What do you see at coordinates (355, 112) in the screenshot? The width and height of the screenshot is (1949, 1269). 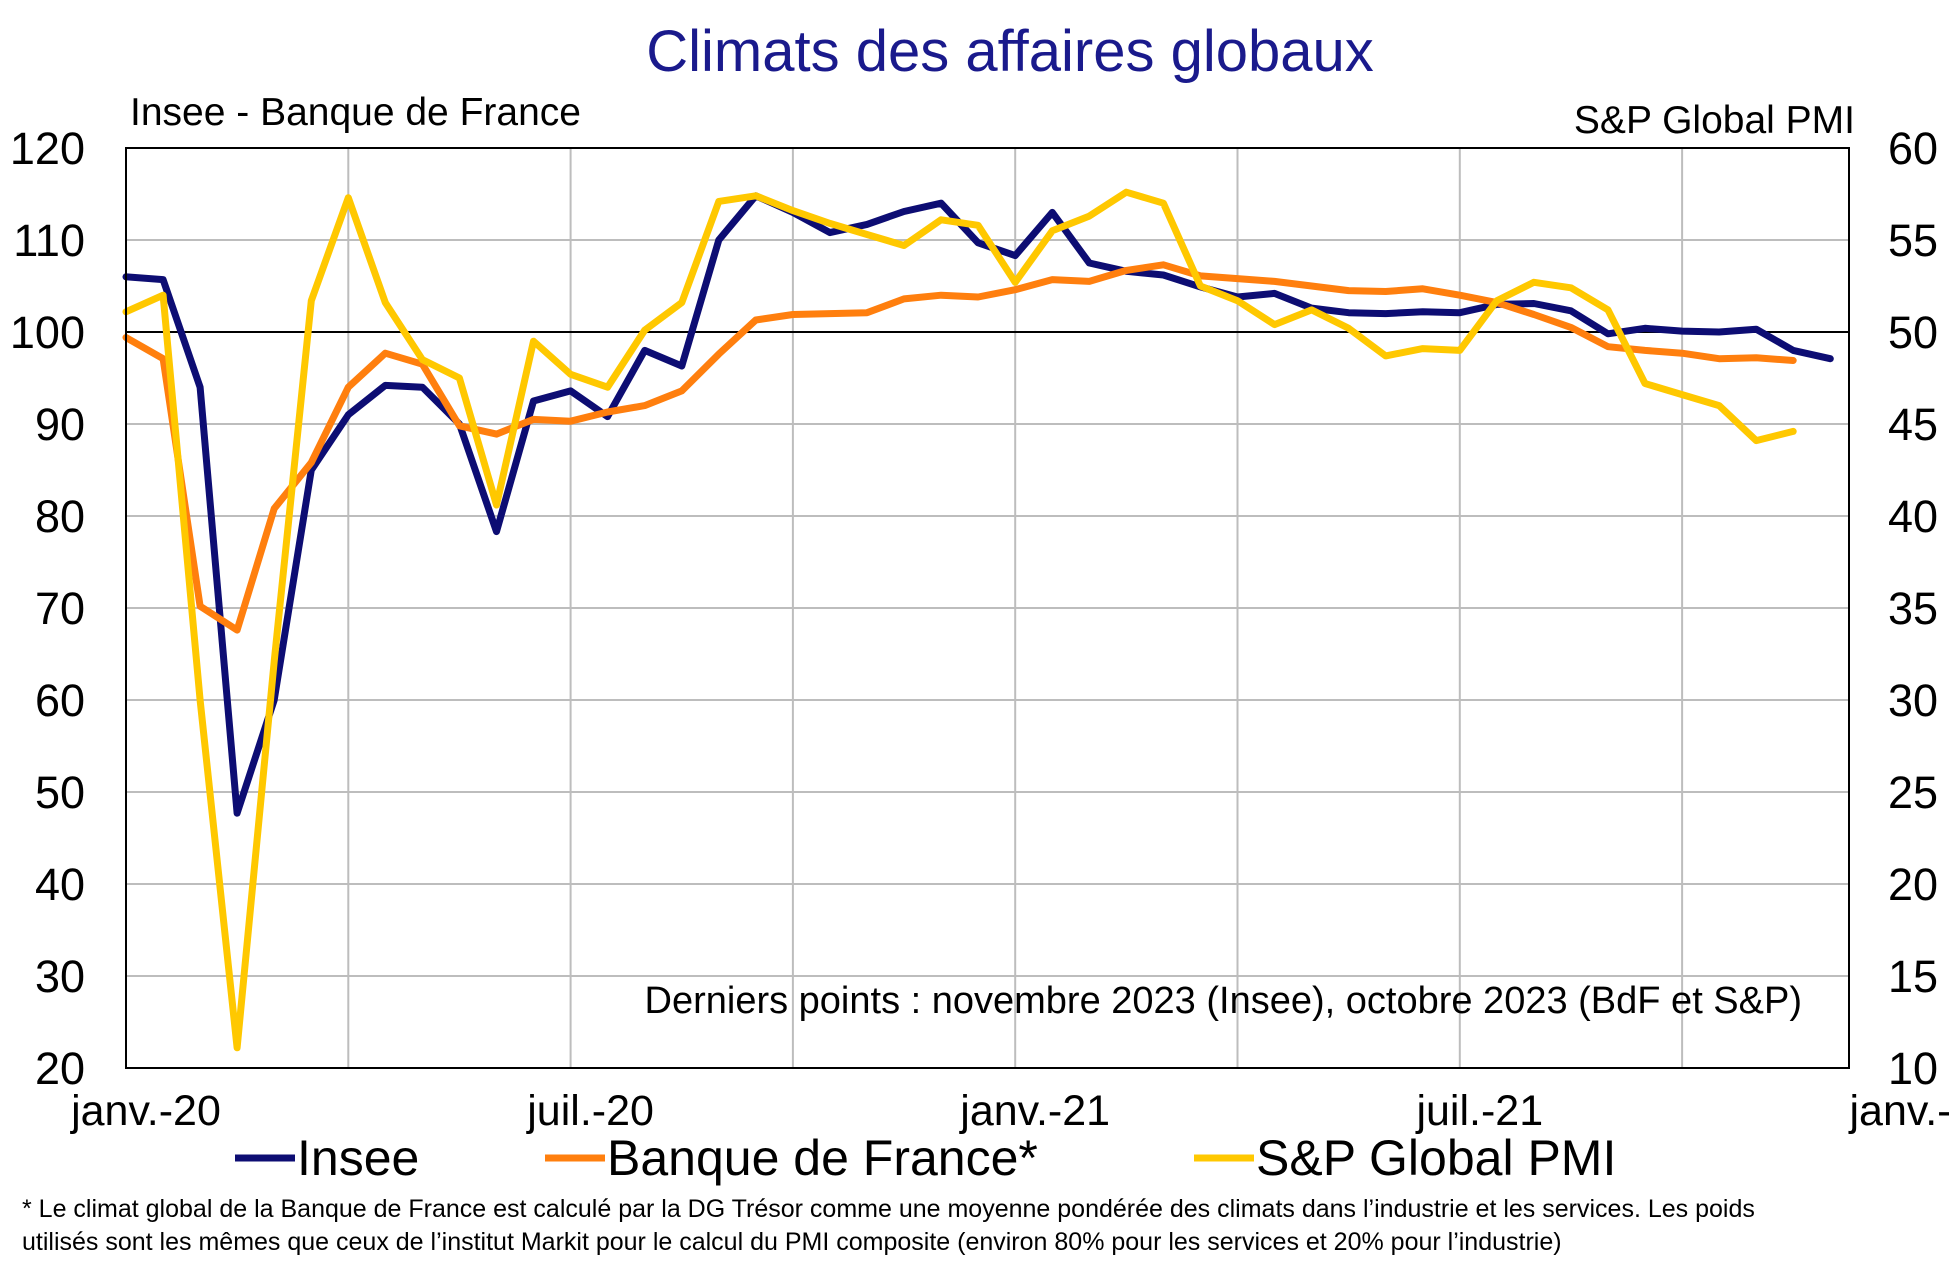 I see `left-axis-label: Insee - Banque de France` at bounding box center [355, 112].